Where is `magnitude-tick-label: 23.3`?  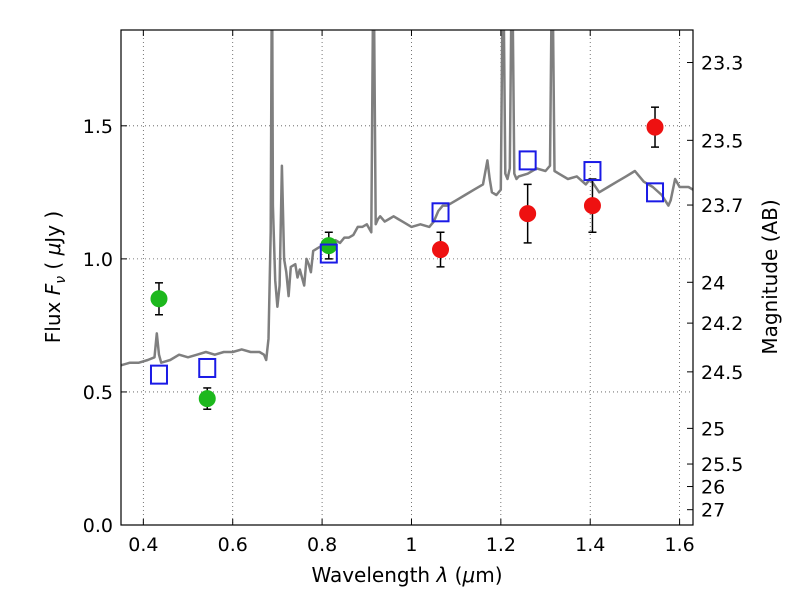 magnitude-tick-label: 23.3 is located at coordinates (722, 64).